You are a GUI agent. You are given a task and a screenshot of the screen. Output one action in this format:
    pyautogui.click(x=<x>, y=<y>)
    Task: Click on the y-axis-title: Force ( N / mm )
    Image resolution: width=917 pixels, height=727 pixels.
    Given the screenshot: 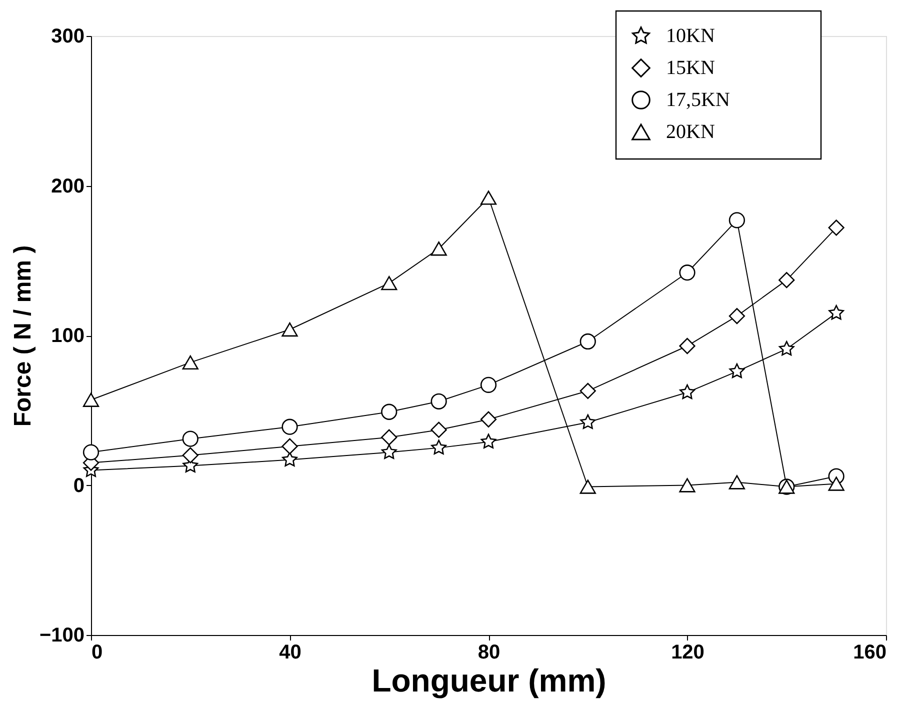 What is the action you would take?
    pyautogui.click(x=22, y=336)
    